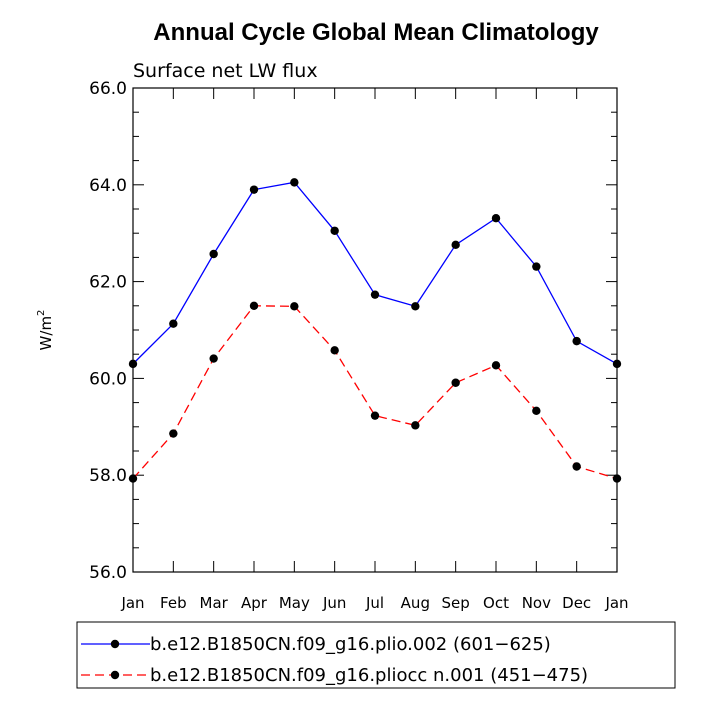 The width and height of the screenshot is (711, 710). What do you see at coordinates (496, 603) in the screenshot?
I see `x-tick-label: Oct` at bounding box center [496, 603].